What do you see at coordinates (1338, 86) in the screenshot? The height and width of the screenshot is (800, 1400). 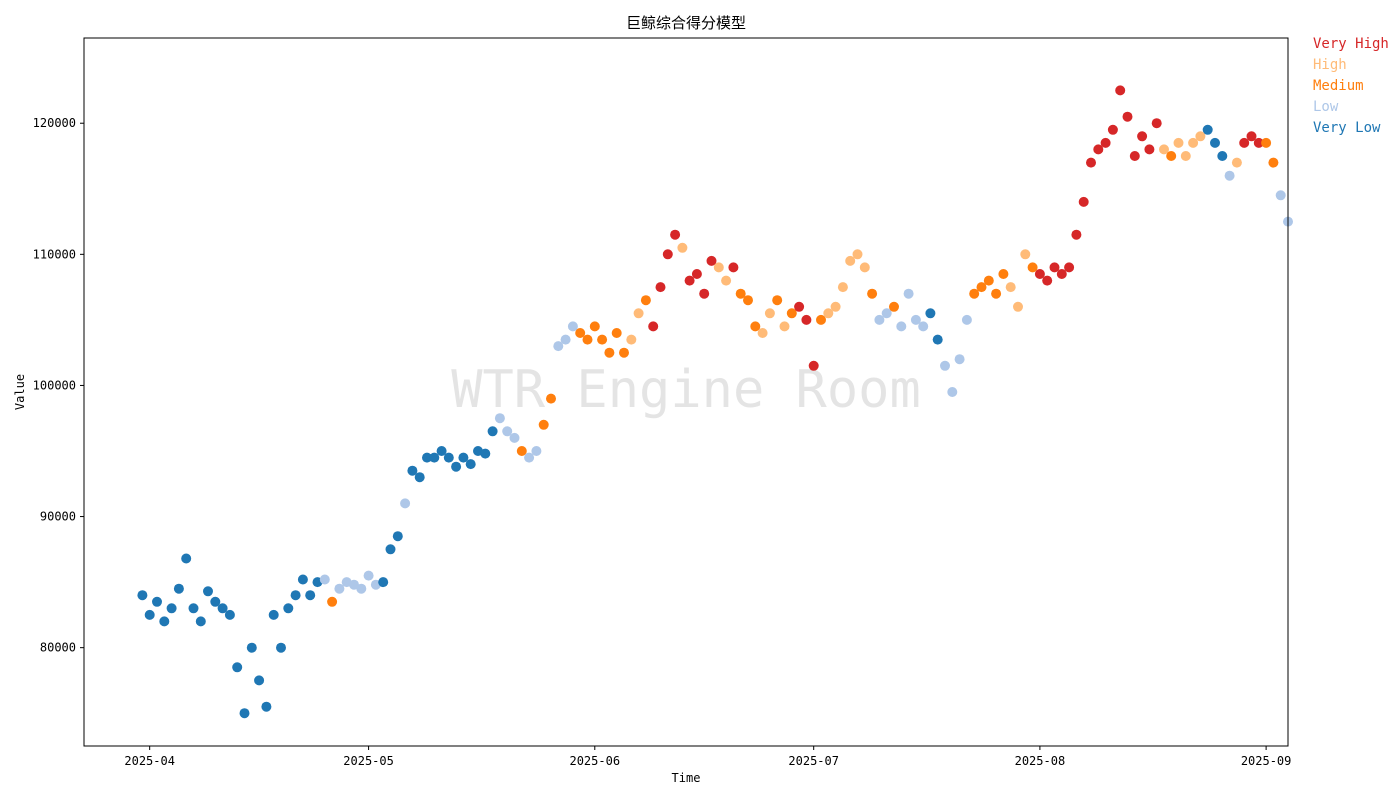 I see `legend-item-medium: Medium` at bounding box center [1338, 86].